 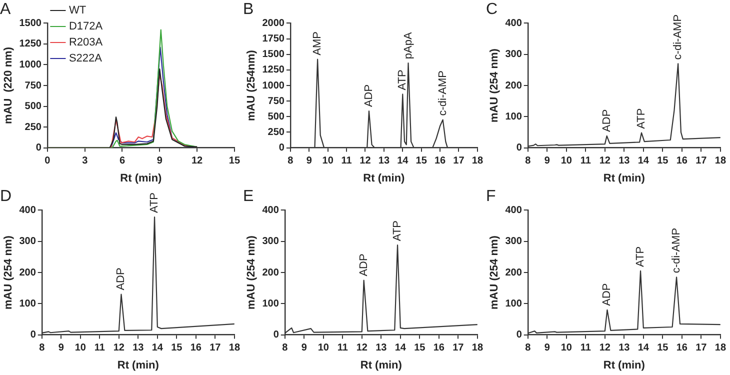 I want to click on x-tick-label: 6, so click(x=122, y=161).